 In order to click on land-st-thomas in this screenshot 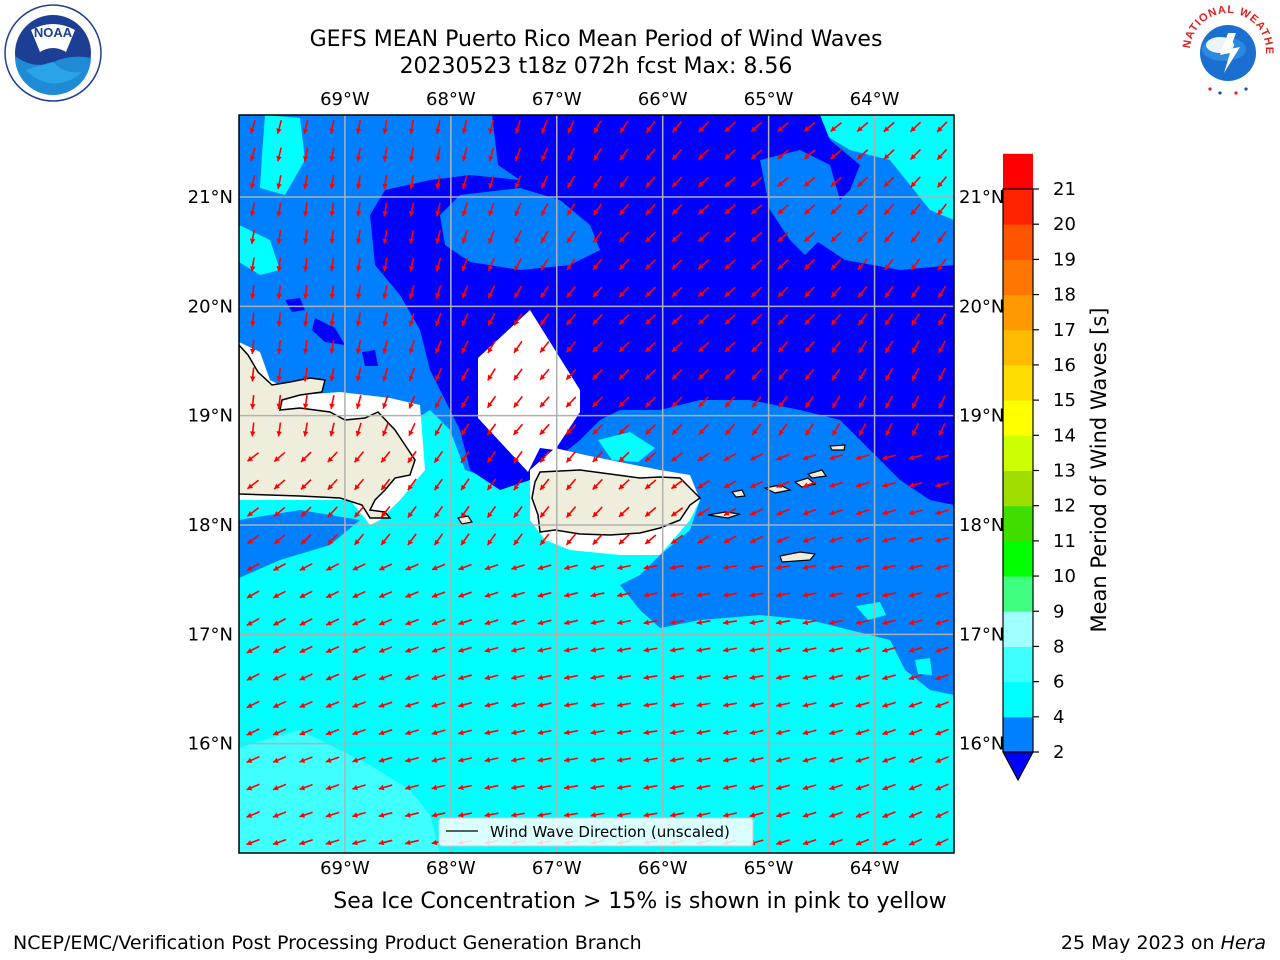, I will do `click(777, 489)`.